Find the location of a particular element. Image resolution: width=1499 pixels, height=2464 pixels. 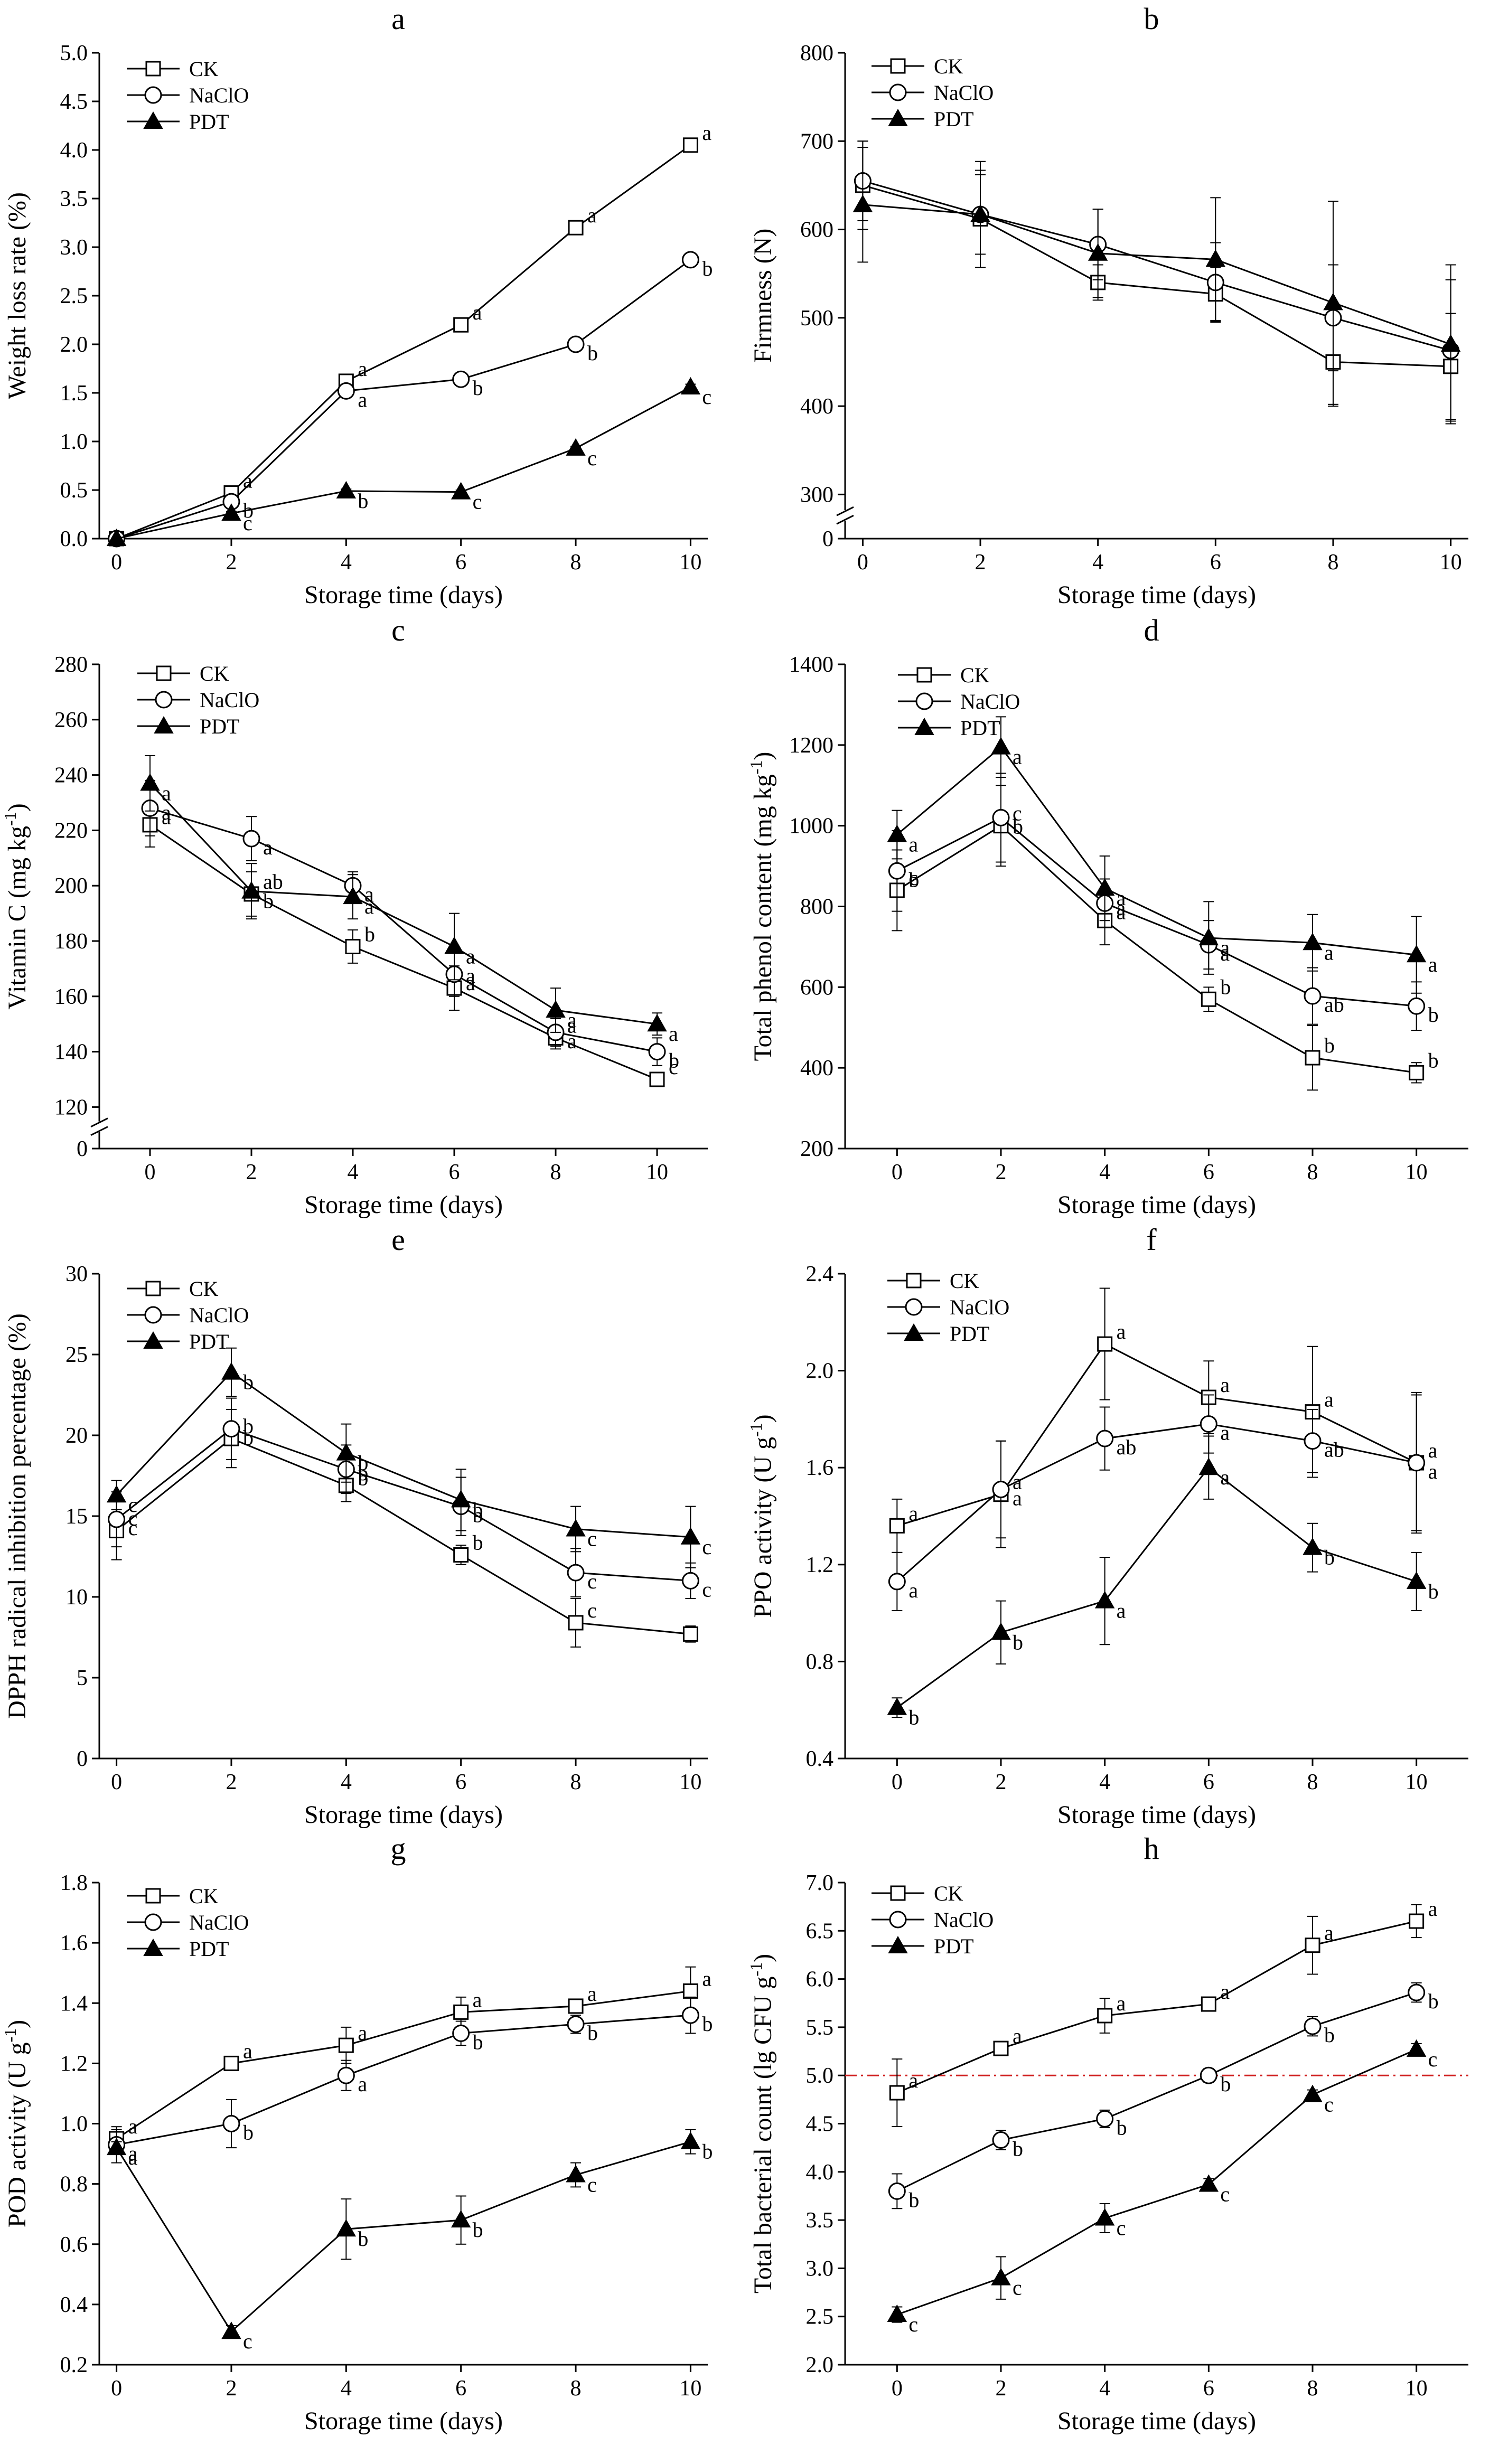

y-axis-label: Vitamin C (mg kg-1) is located at coordinates (16, 906).